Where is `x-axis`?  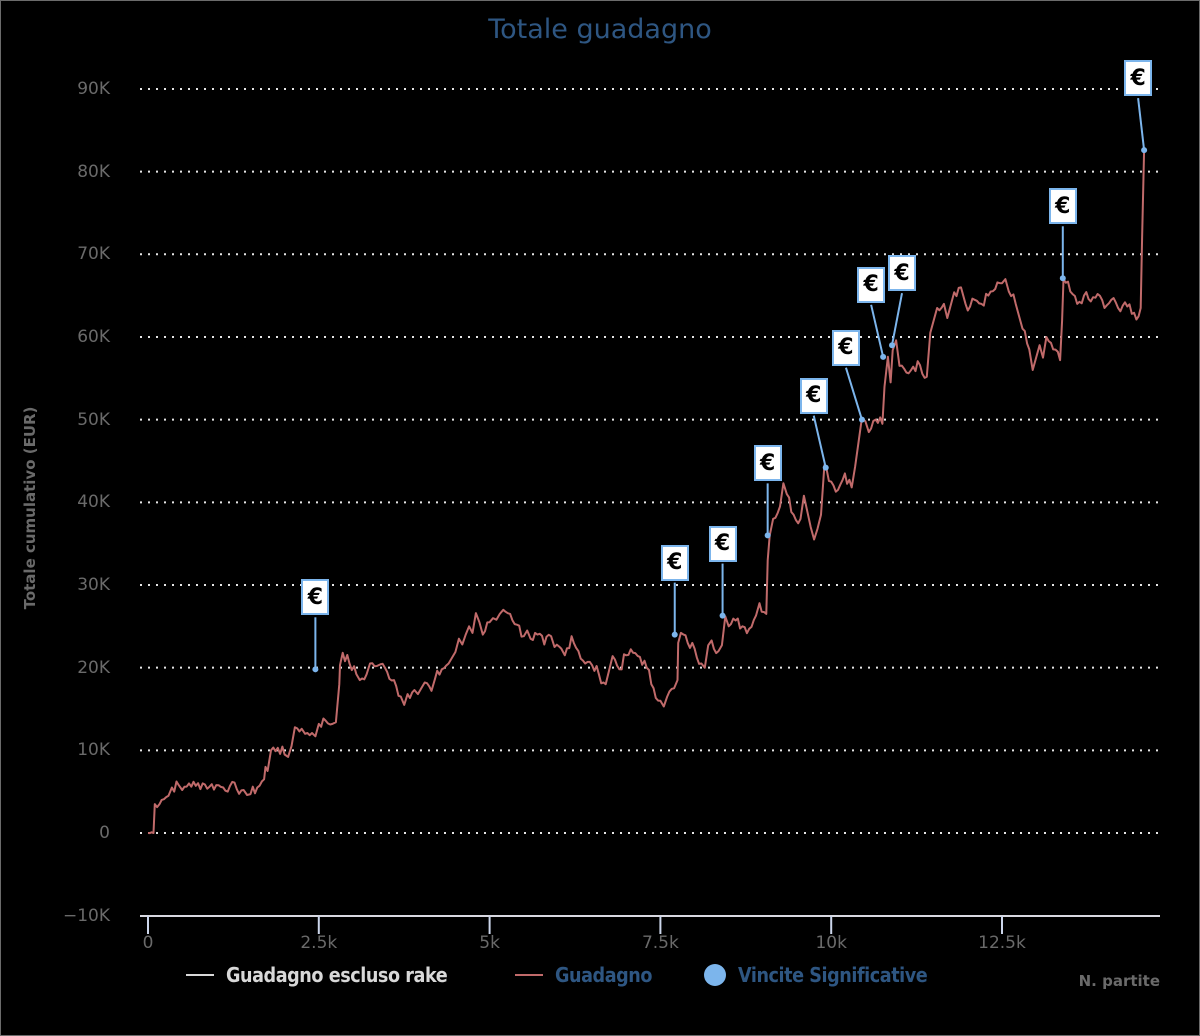 x-axis is located at coordinates (650, 924).